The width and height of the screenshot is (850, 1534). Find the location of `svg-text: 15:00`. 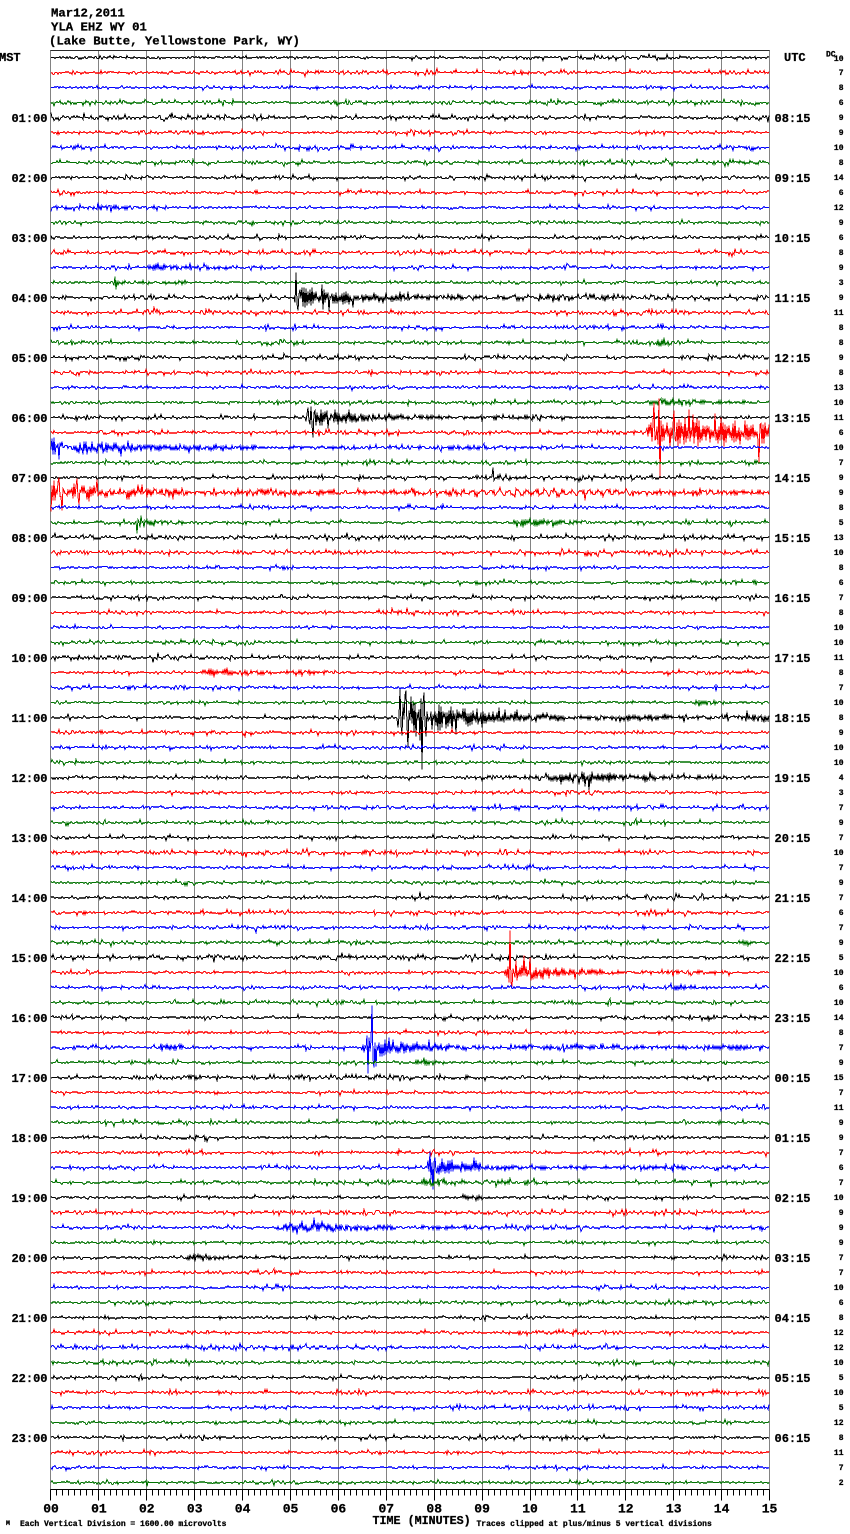

svg-text: 15:00 is located at coordinates (29, 959).